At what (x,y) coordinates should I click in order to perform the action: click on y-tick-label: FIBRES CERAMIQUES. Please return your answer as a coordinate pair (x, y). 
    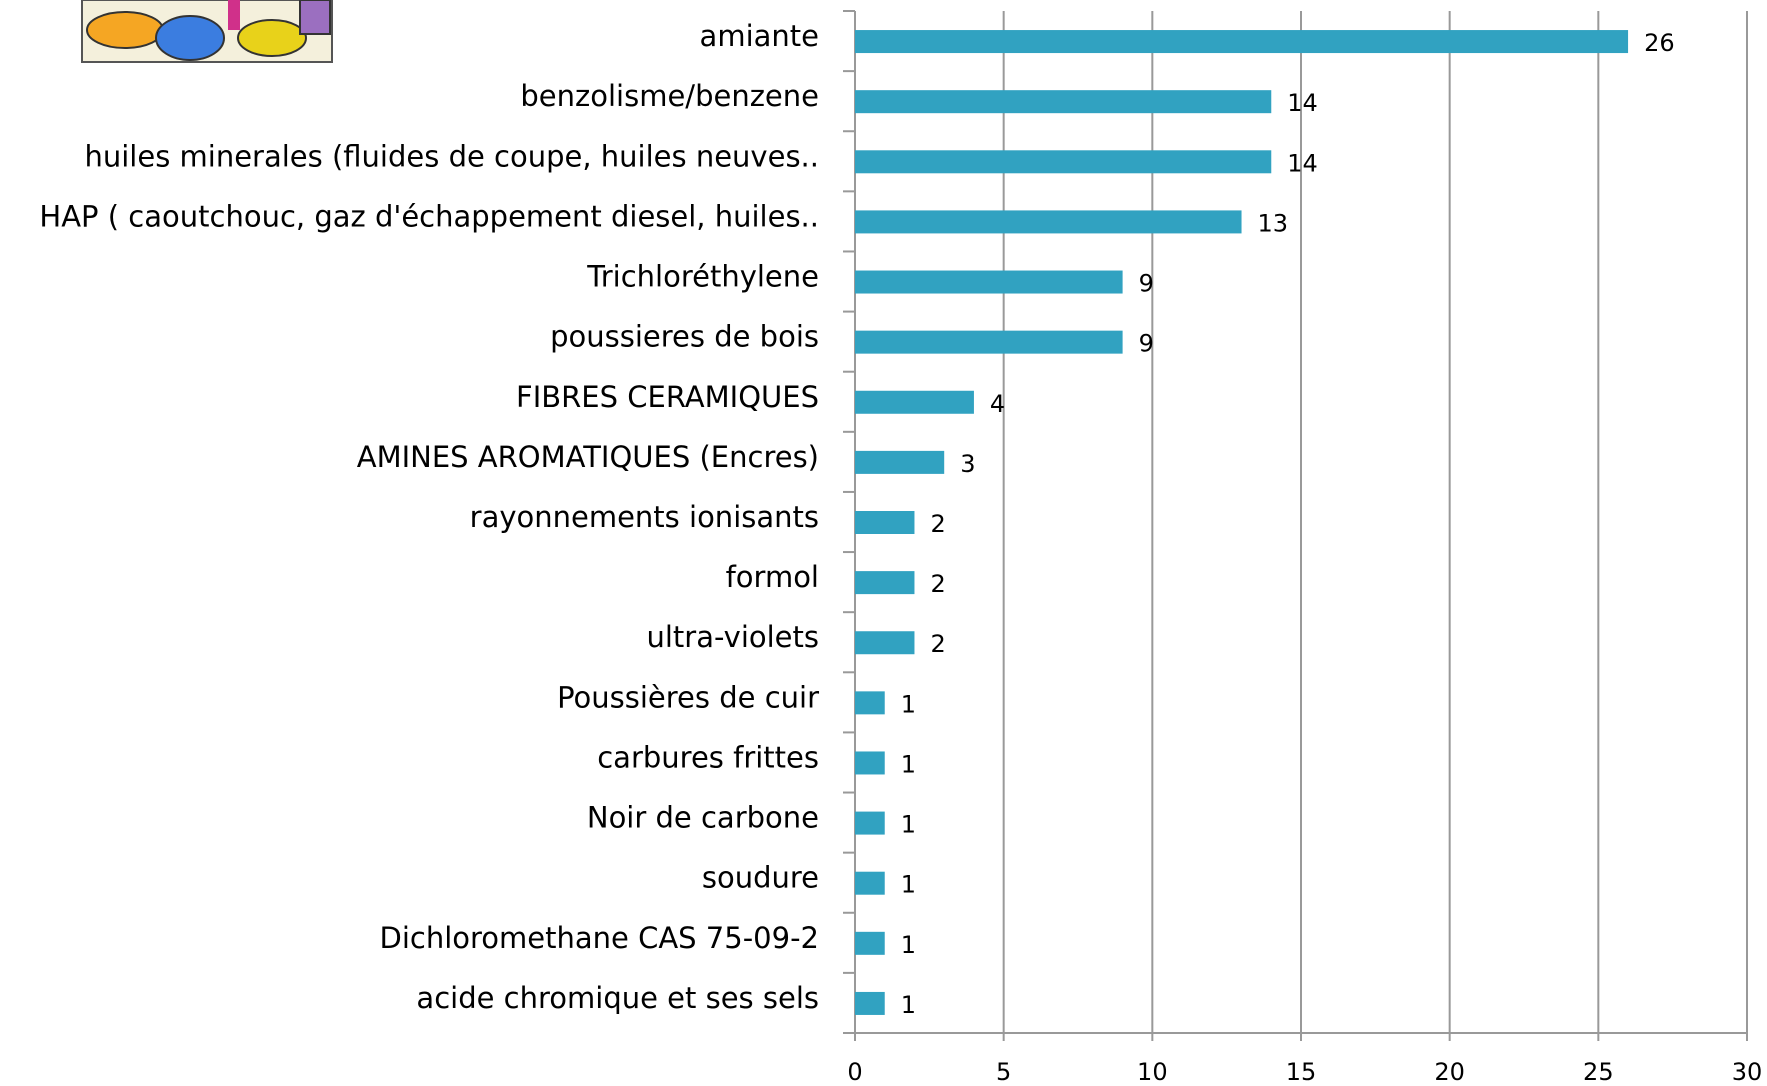
    Looking at the image, I should click on (667, 397).